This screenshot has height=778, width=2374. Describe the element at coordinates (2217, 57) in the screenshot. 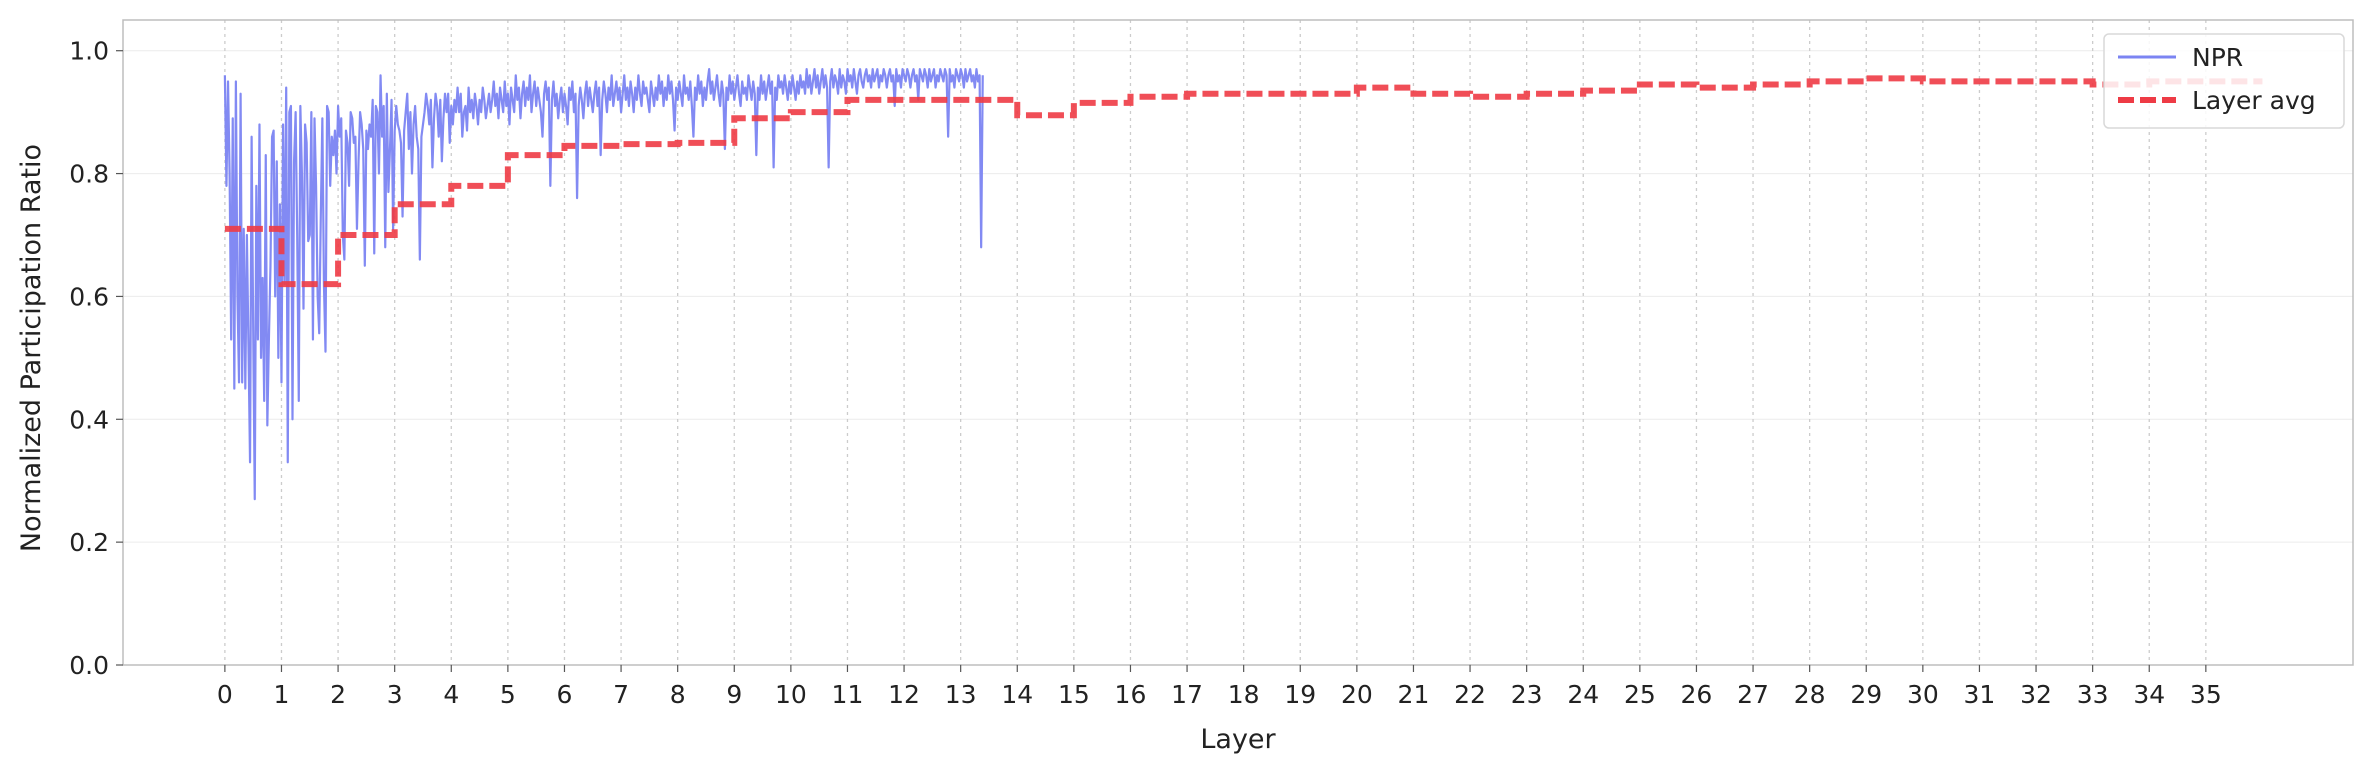

I see `legend-npr-label: NPR` at that location.